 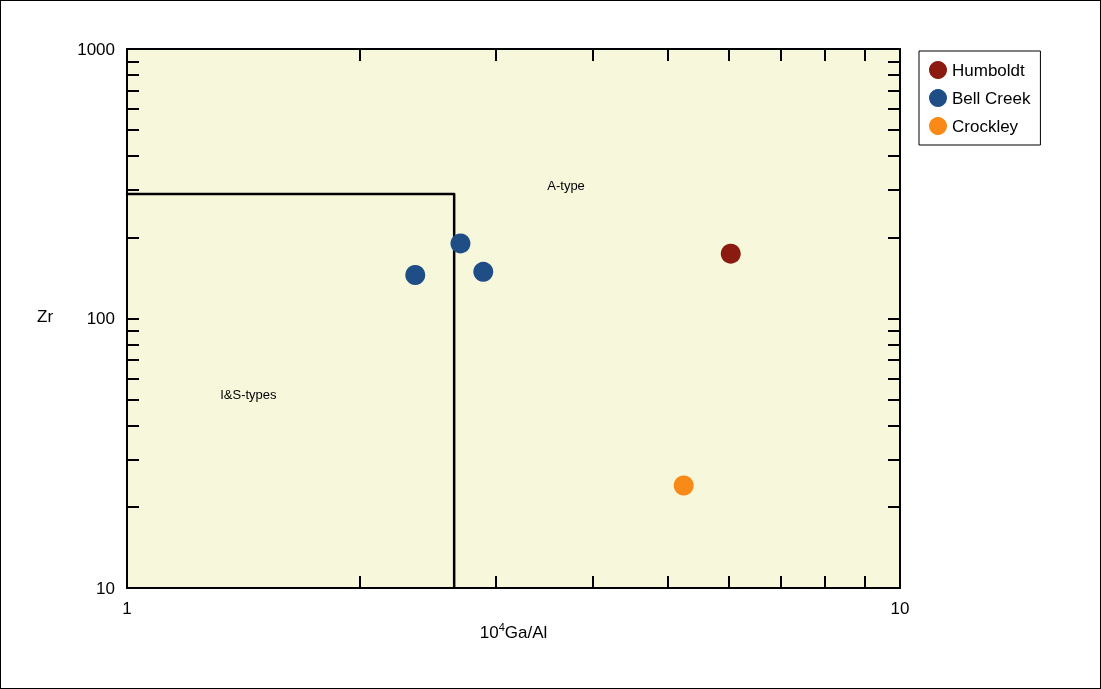 What do you see at coordinates (100, 318) in the screenshot?
I see `y-tick-label: 100` at bounding box center [100, 318].